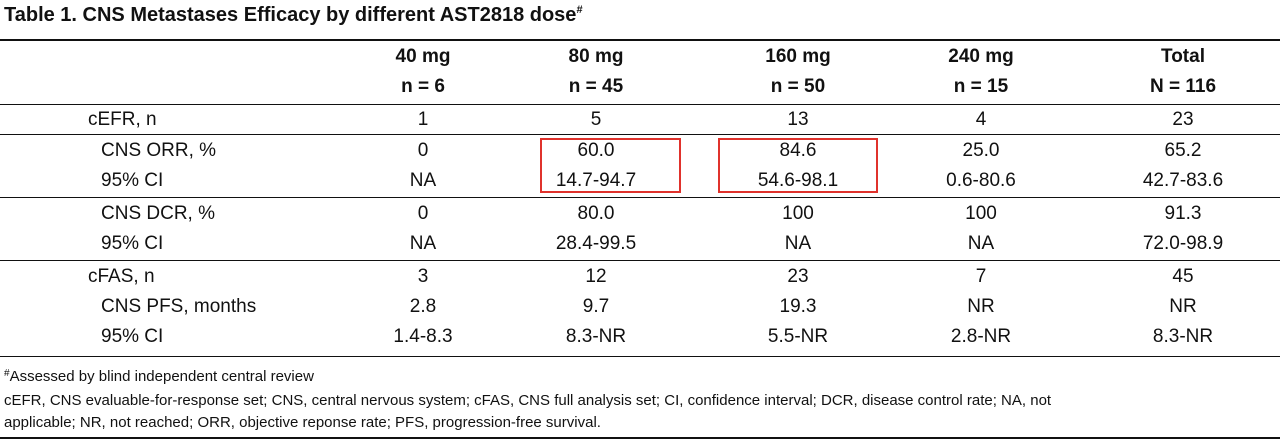  What do you see at coordinates (981, 180) in the screenshot?
I see `table-cell: 0.6-80.6` at bounding box center [981, 180].